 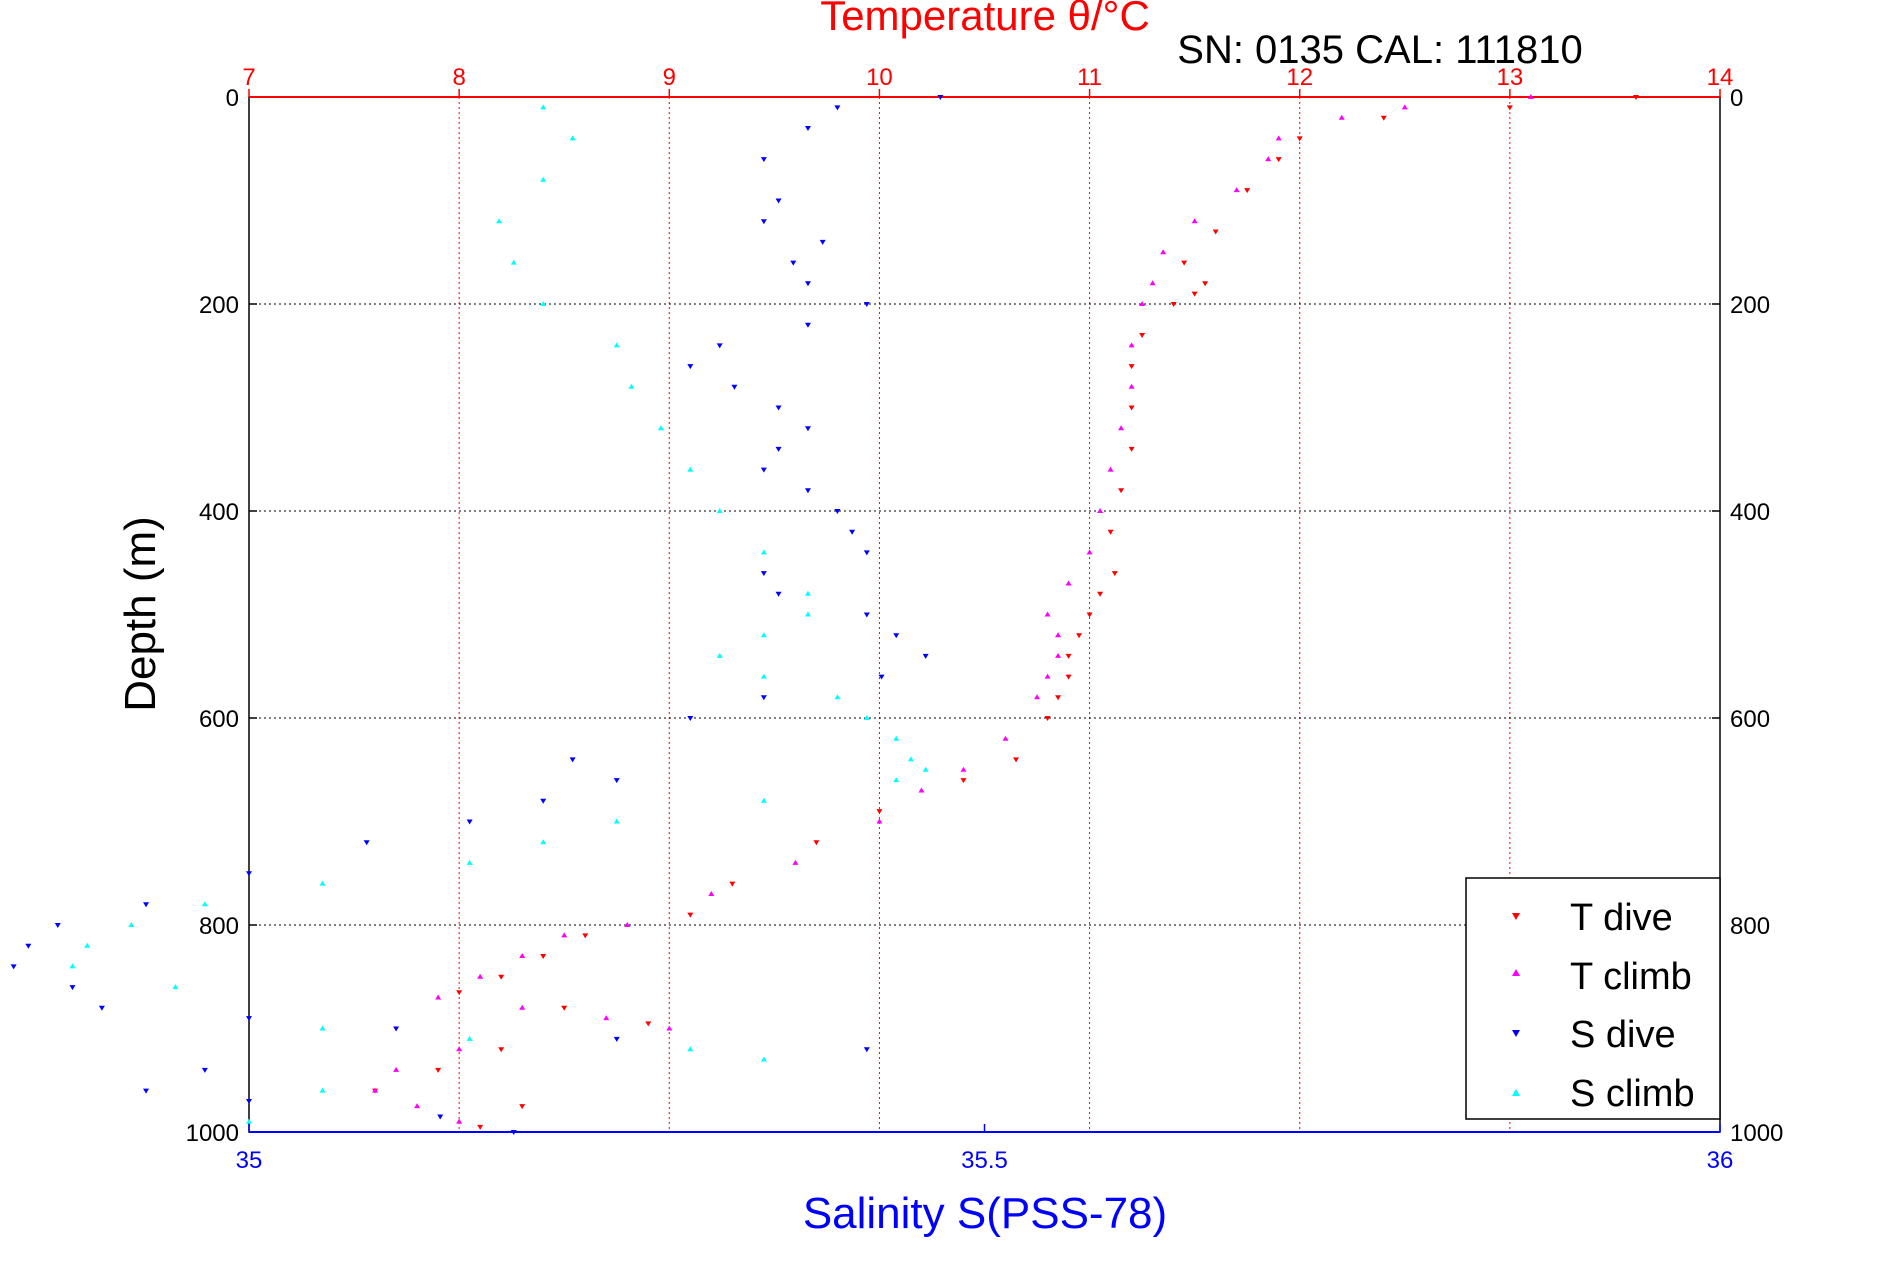 I want to click on salinity-tick-label: 35, so click(x=249, y=1160).